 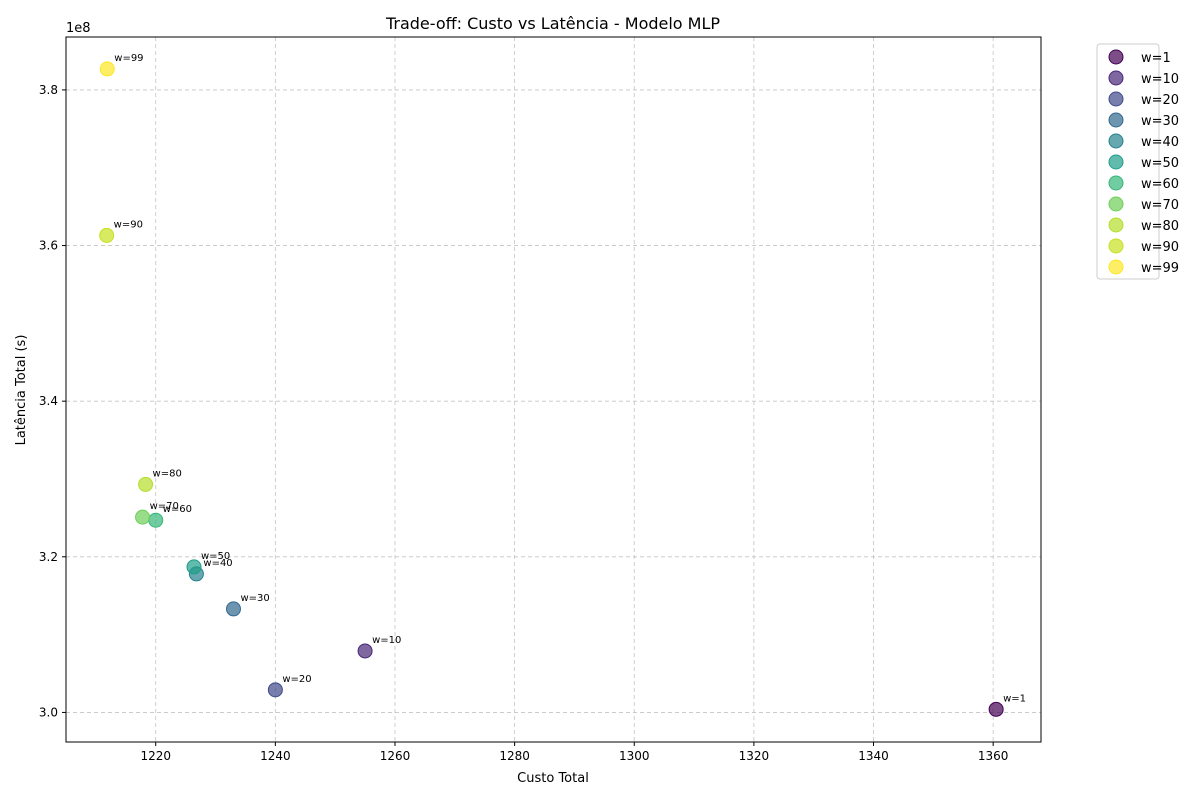 What do you see at coordinates (155, 756) in the screenshot?
I see `x-tick-label: 1220` at bounding box center [155, 756].